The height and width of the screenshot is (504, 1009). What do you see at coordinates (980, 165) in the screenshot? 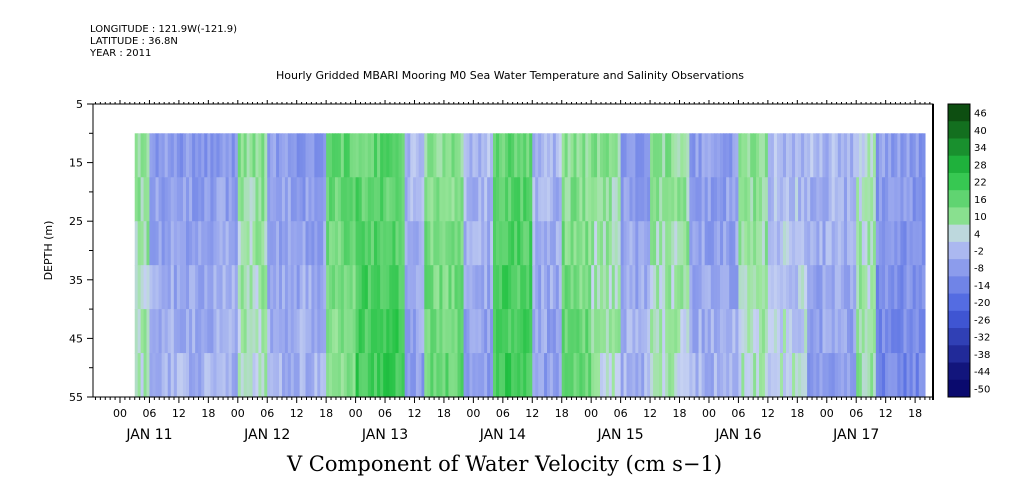
I see `colorbar-label: 28` at bounding box center [980, 165].